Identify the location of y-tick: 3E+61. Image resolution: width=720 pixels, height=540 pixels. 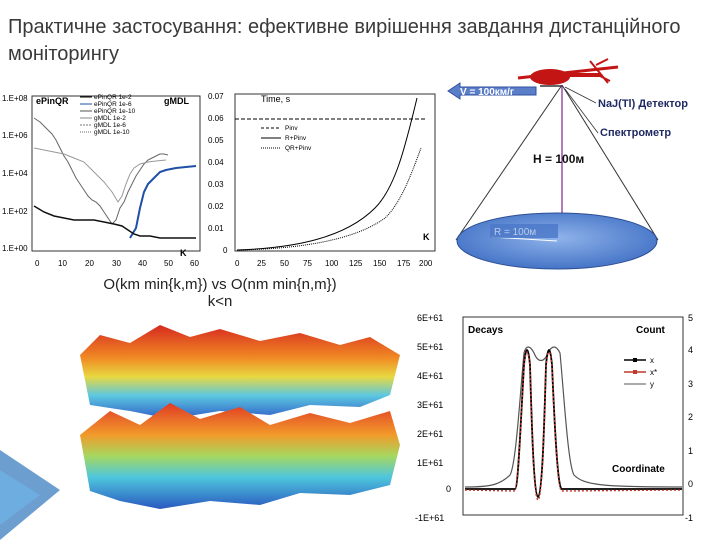
(430, 405).